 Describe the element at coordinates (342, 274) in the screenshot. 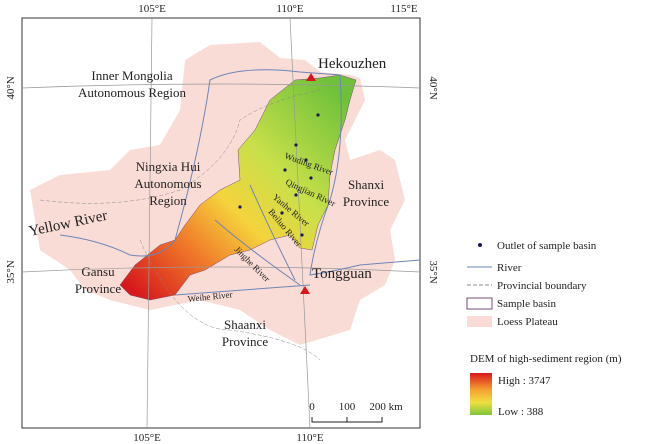

I see `station-label: Tongguan` at that location.